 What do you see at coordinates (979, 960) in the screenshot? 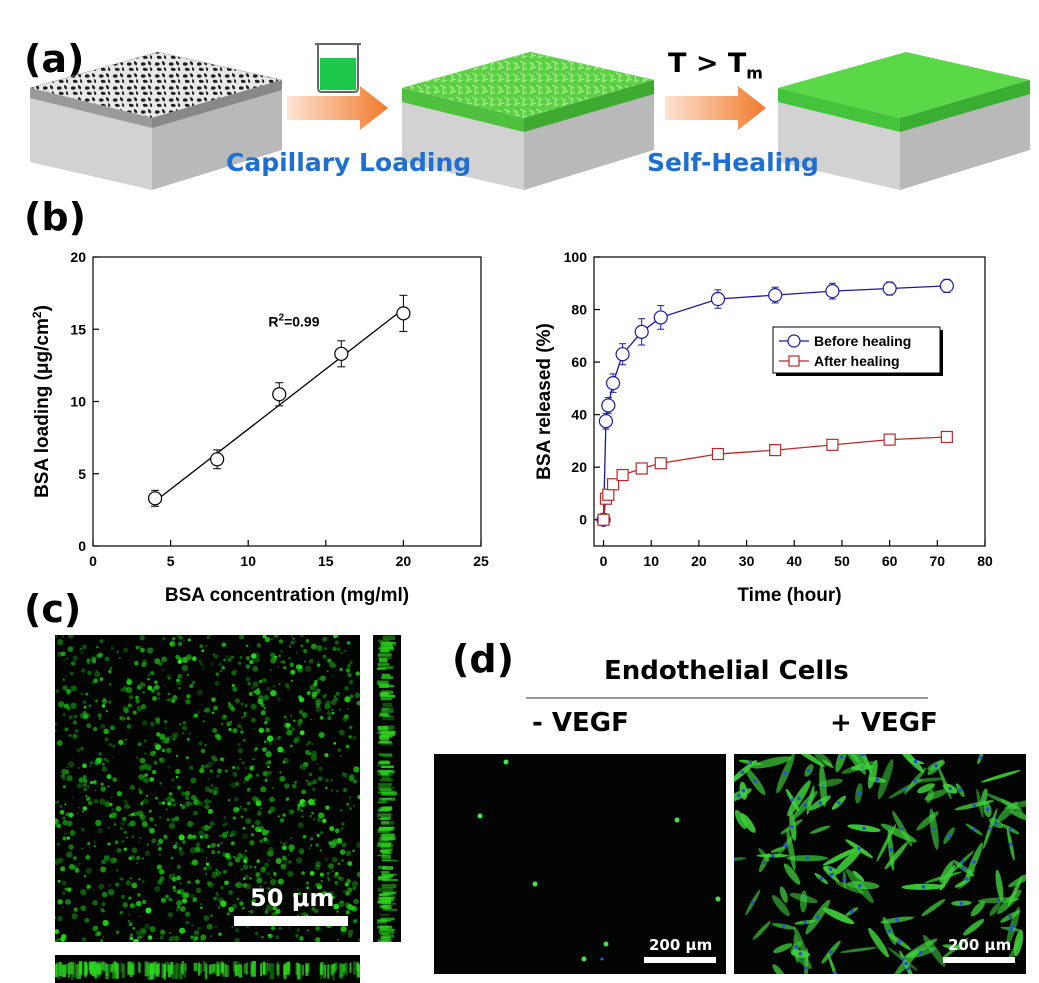
I see `scale-bar-right` at bounding box center [979, 960].